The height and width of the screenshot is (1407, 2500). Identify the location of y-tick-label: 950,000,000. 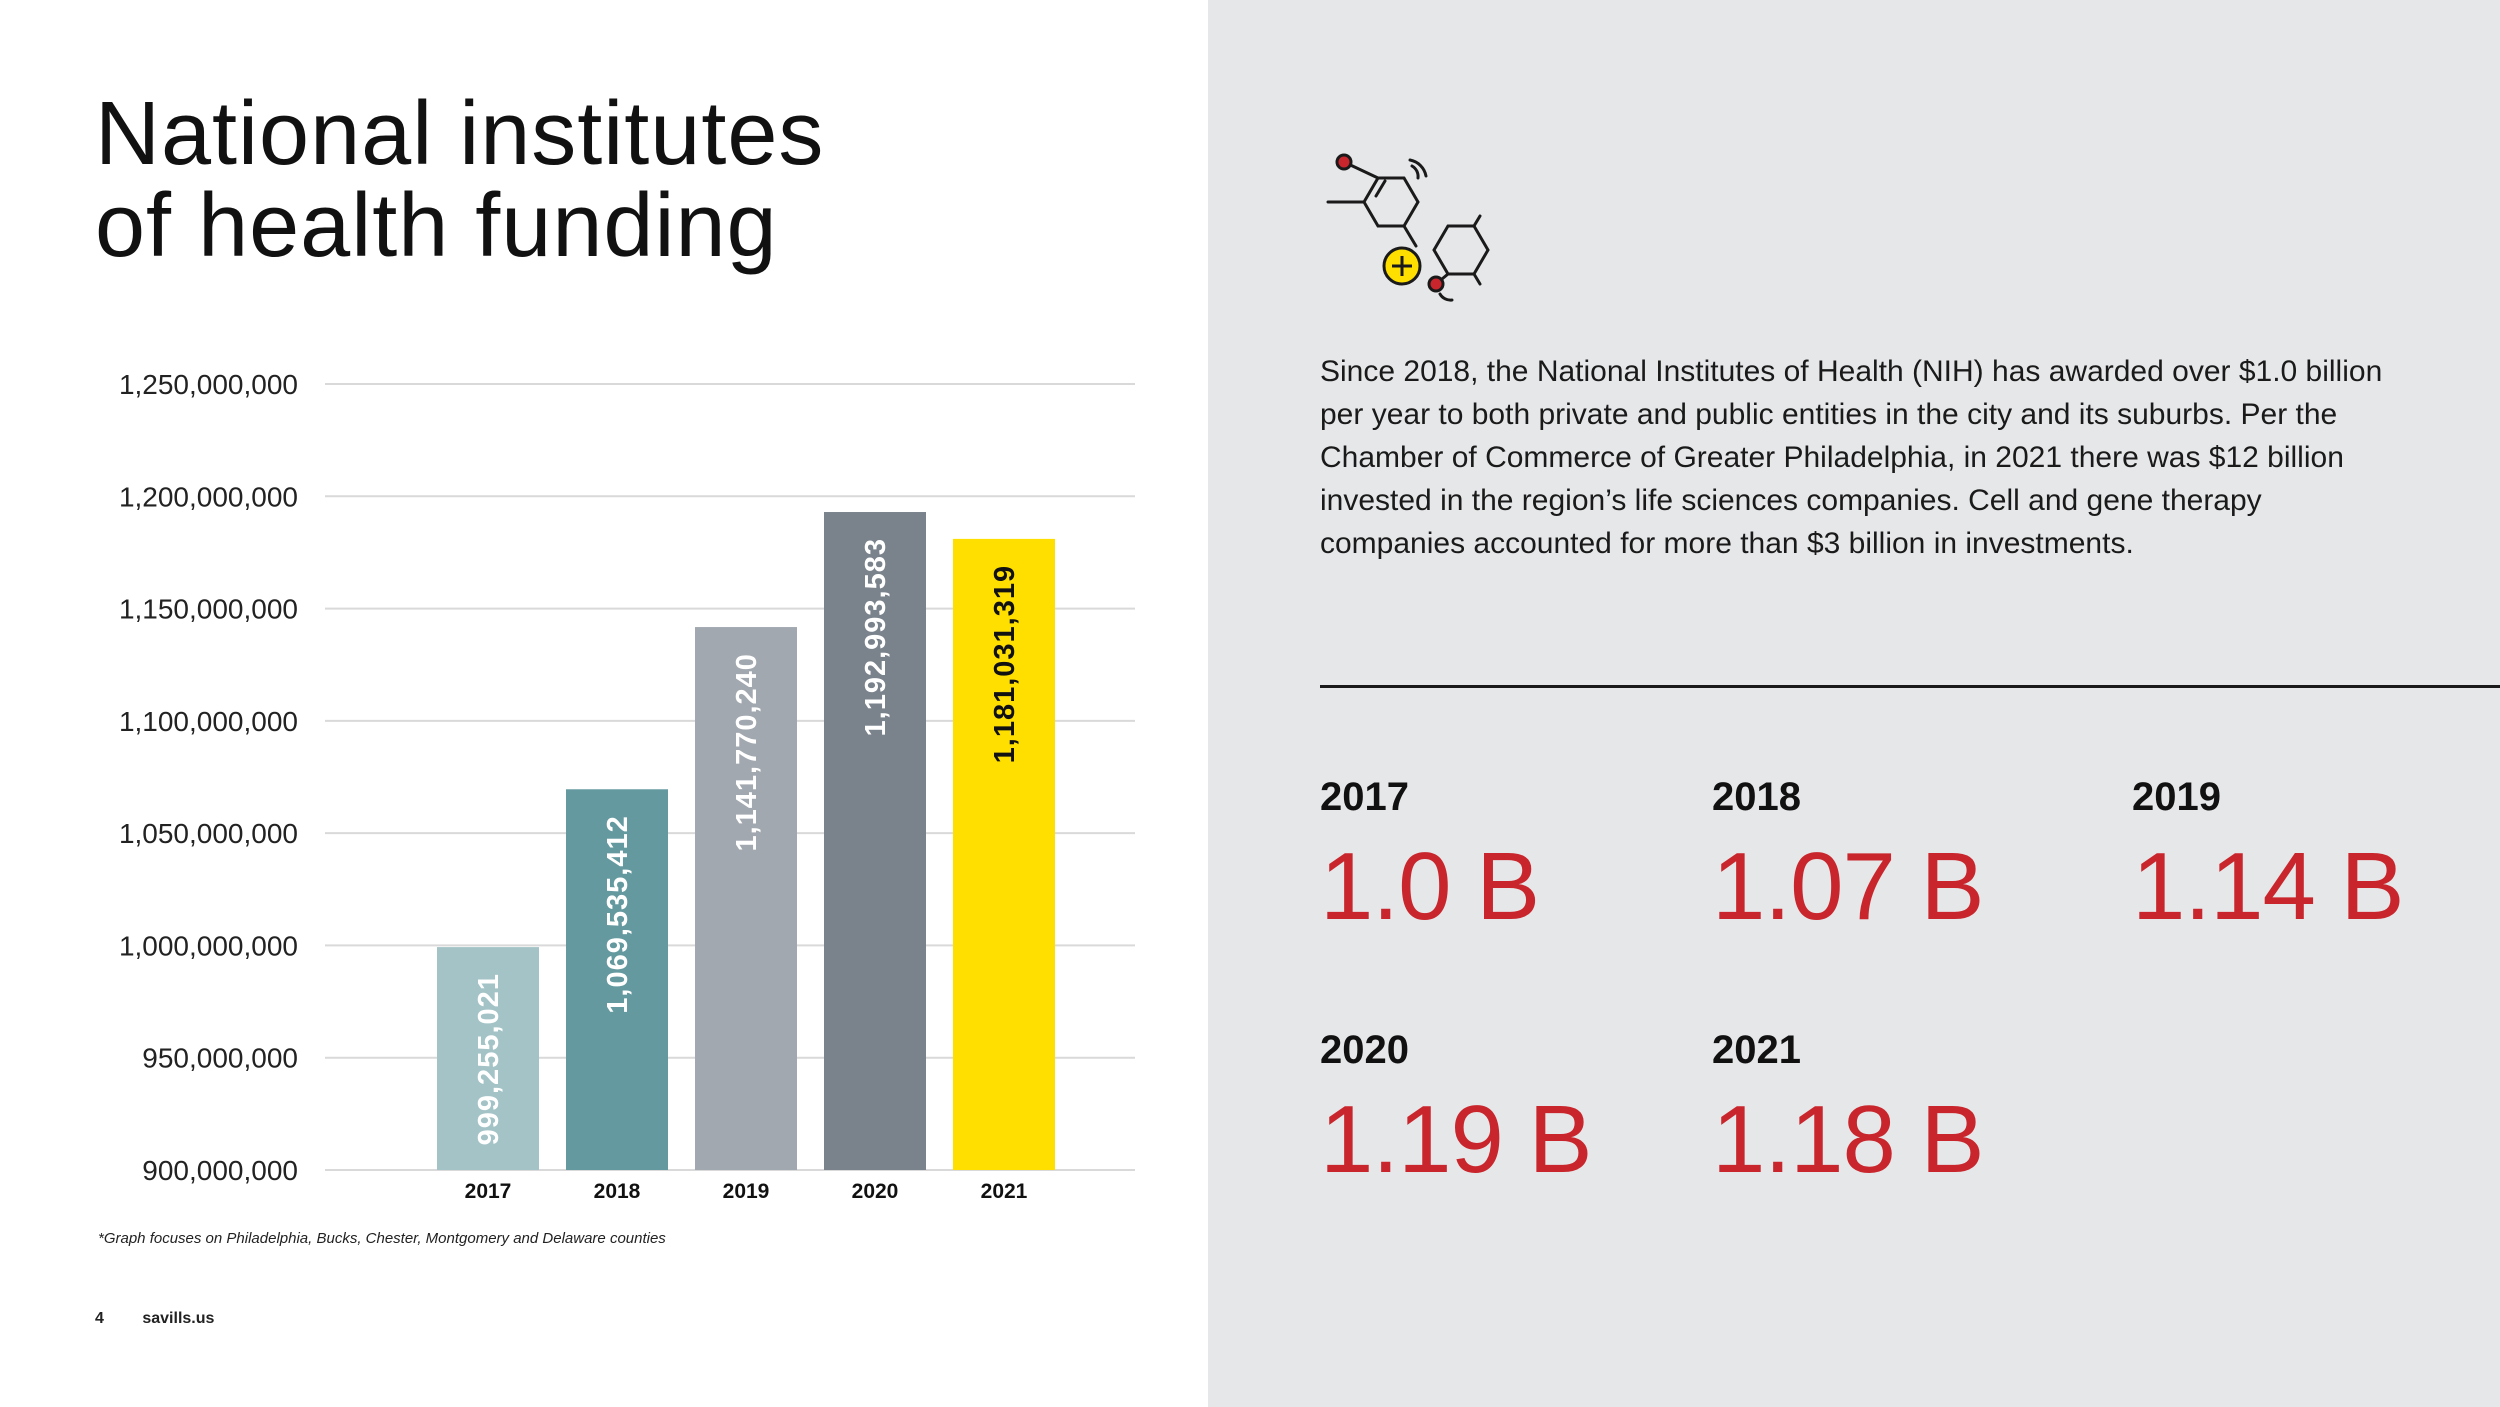
(220, 1058).